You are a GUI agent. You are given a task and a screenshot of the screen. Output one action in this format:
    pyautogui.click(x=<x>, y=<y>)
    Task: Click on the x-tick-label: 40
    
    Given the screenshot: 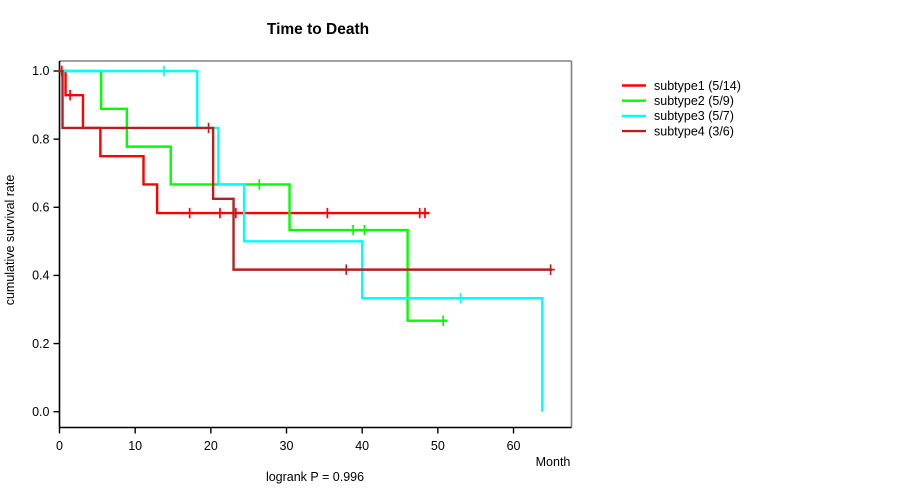 What is the action you would take?
    pyautogui.click(x=362, y=446)
    